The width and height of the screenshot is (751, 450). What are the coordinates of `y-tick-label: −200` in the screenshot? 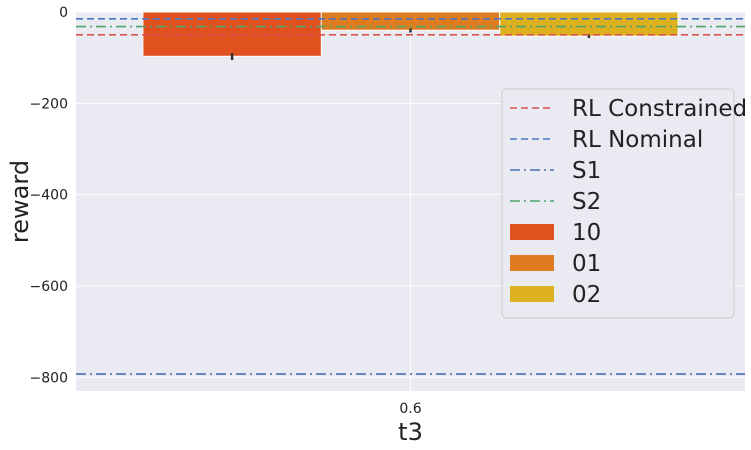 It's located at (49, 104).